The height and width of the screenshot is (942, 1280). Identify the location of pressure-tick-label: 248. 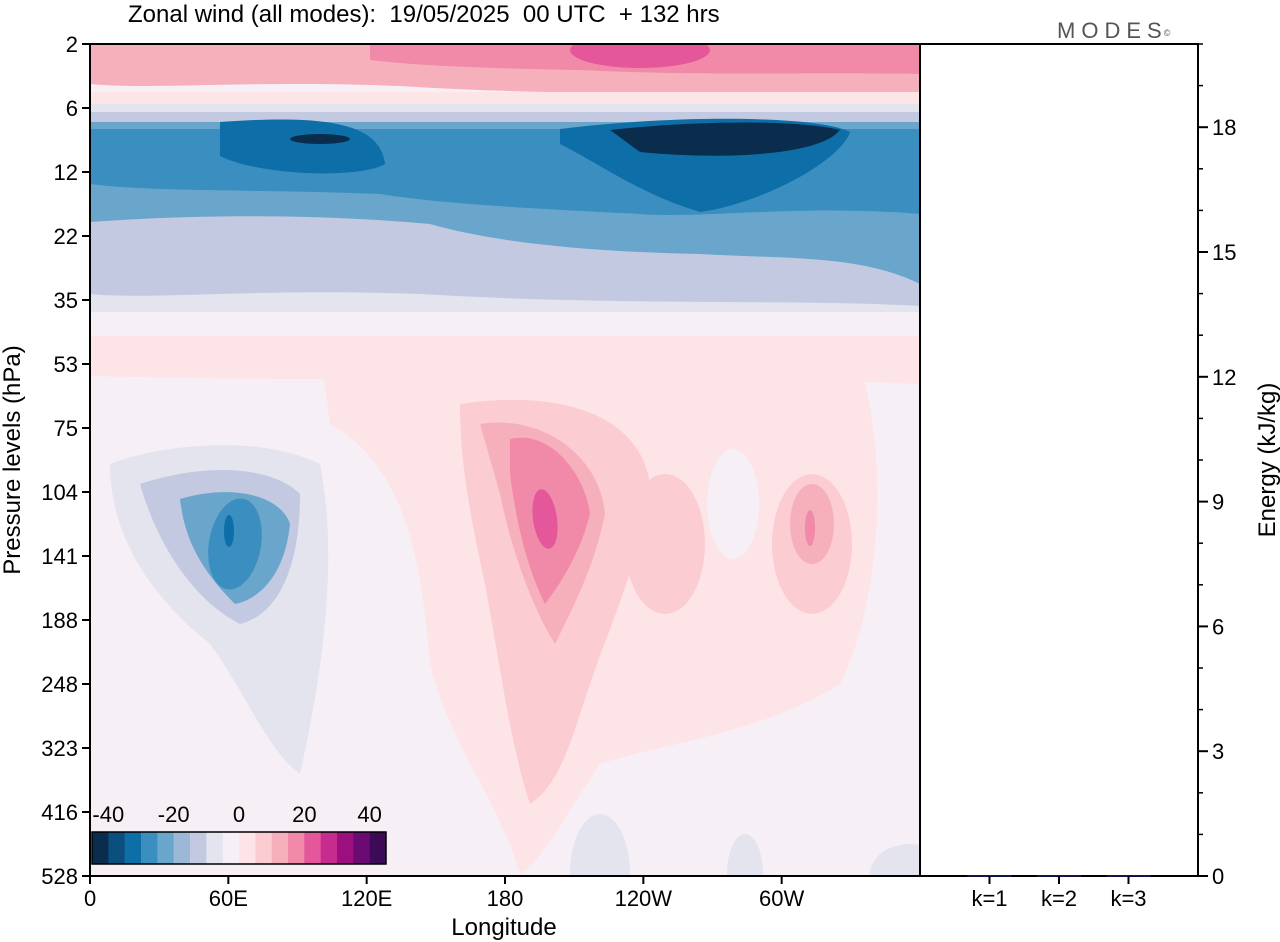
(59, 684).